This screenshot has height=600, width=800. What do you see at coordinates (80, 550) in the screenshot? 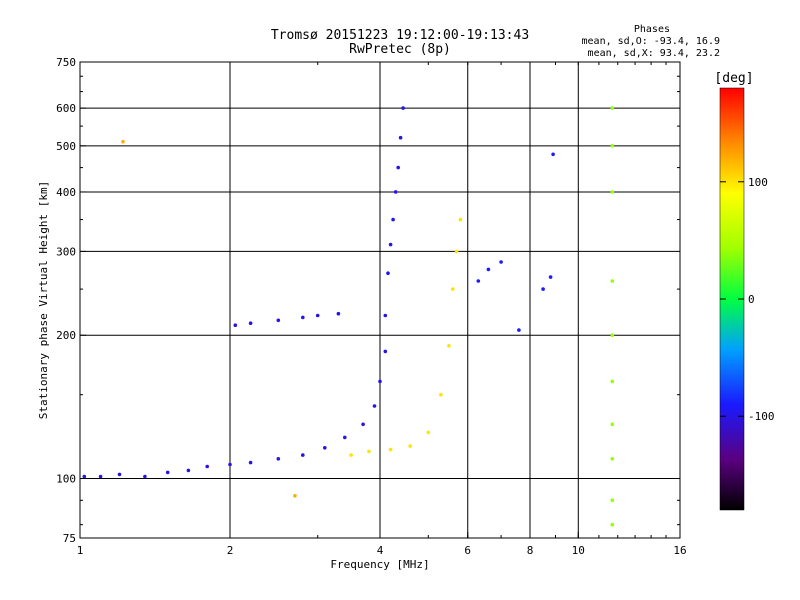
I see `x-tick-label: 1` at bounding box center [80, 550].